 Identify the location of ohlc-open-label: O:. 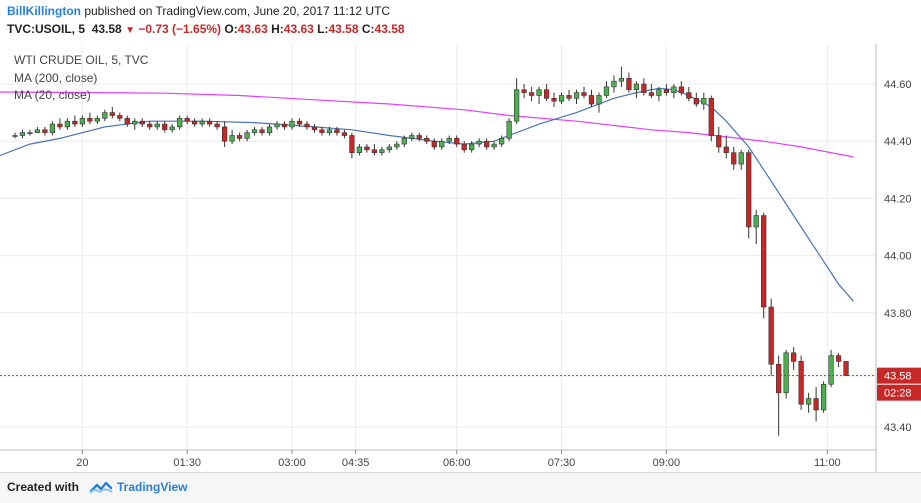
(231, 29).